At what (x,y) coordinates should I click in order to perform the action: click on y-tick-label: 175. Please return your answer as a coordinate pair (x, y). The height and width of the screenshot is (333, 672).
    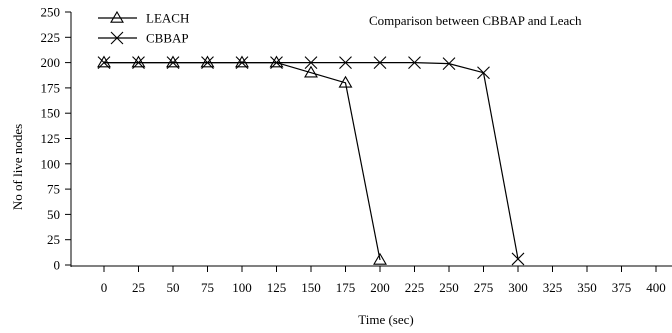
    Looking at the image, I should click on (51, 87).